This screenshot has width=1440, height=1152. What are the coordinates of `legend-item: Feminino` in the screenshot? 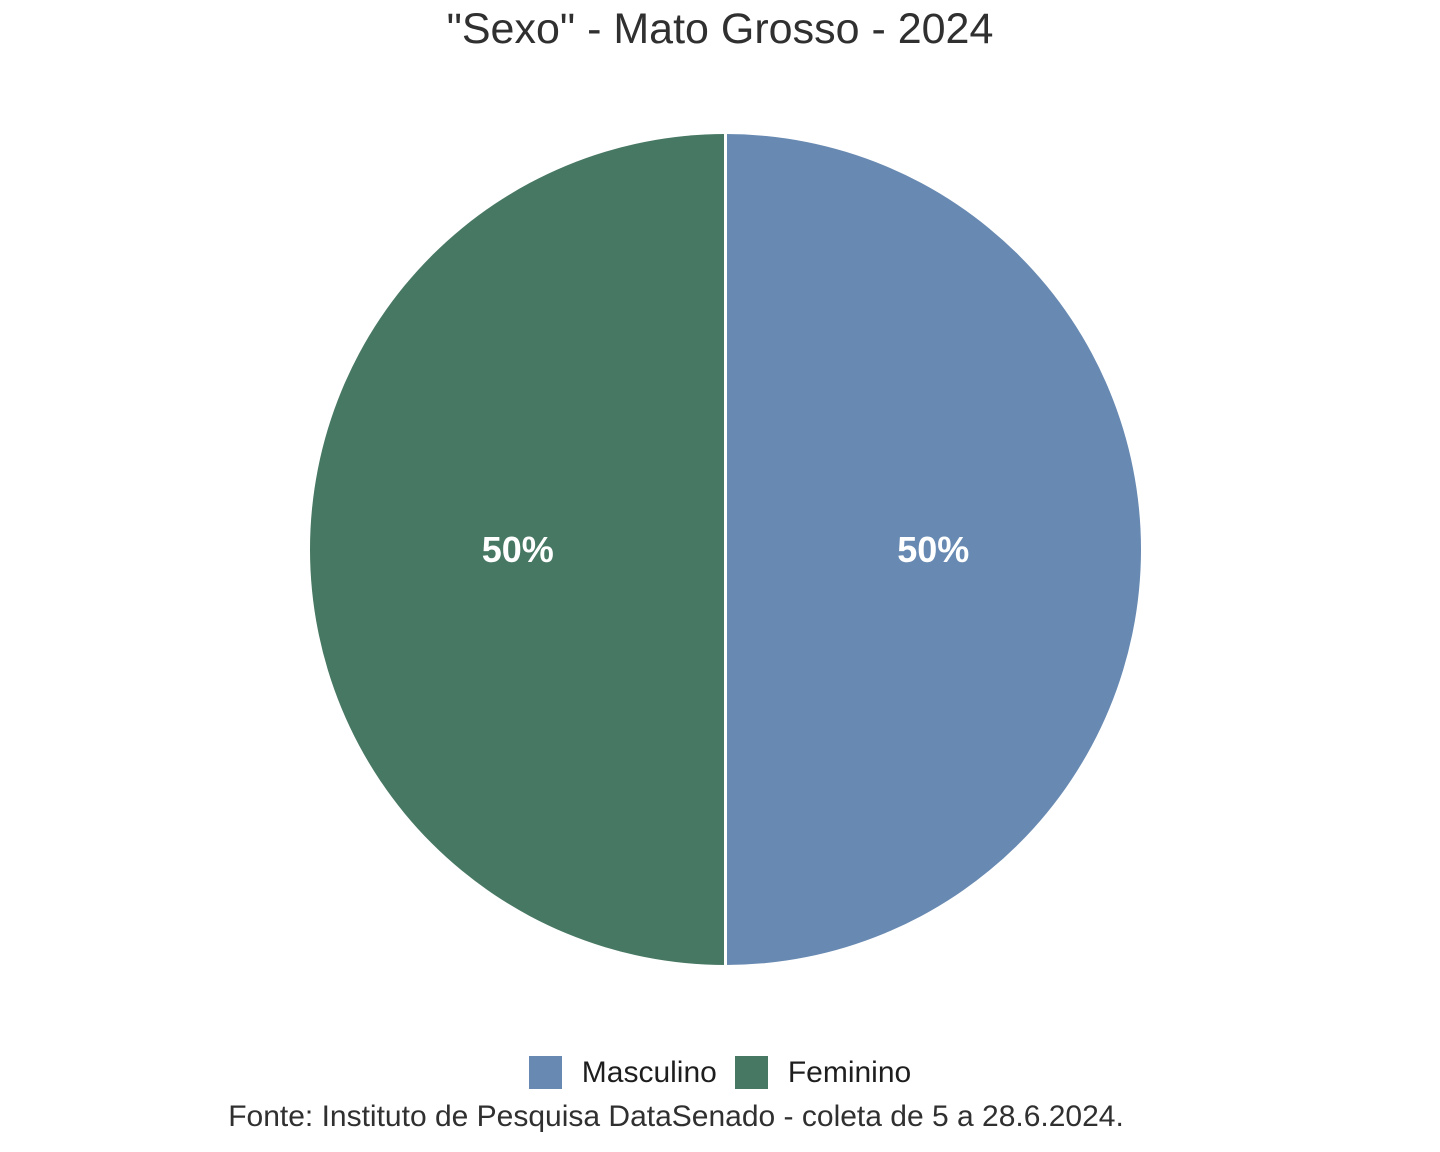 It's located at (823, 1072).